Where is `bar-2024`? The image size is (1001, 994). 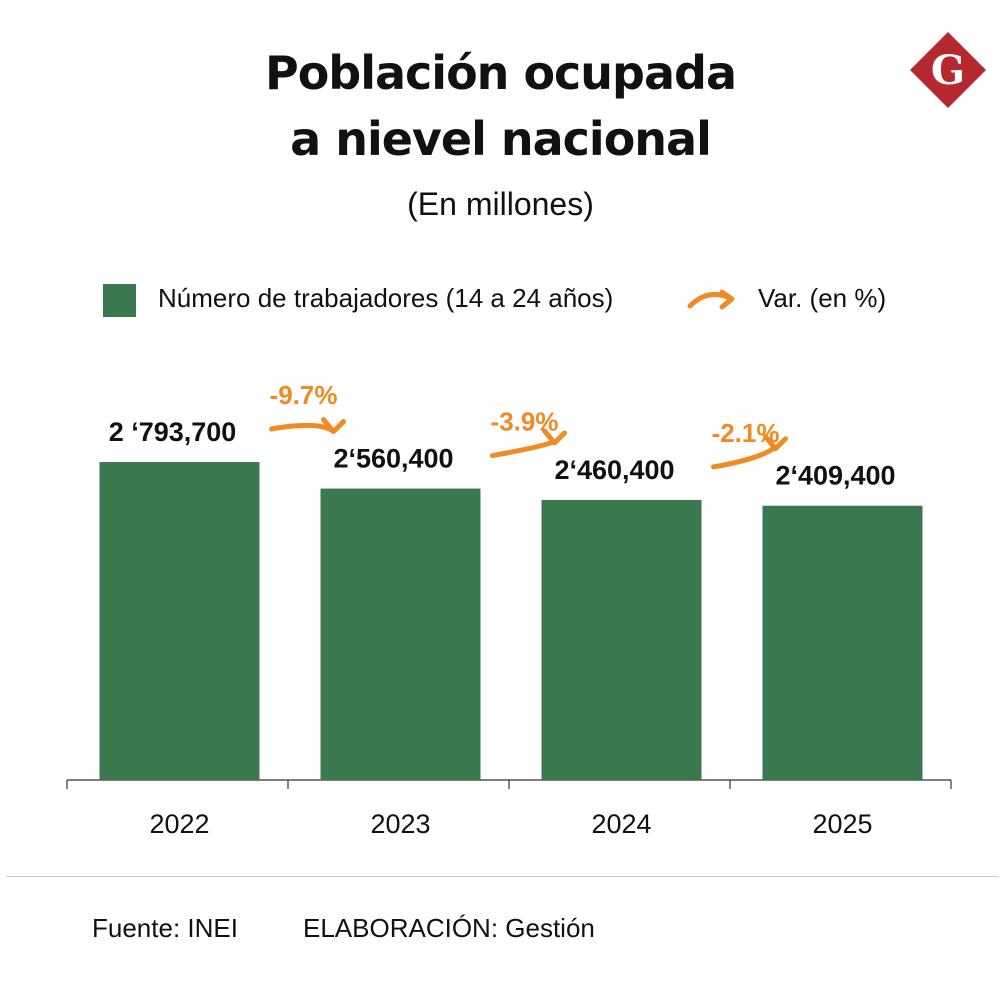 bar-2024 is located at coordinates (621, 639).